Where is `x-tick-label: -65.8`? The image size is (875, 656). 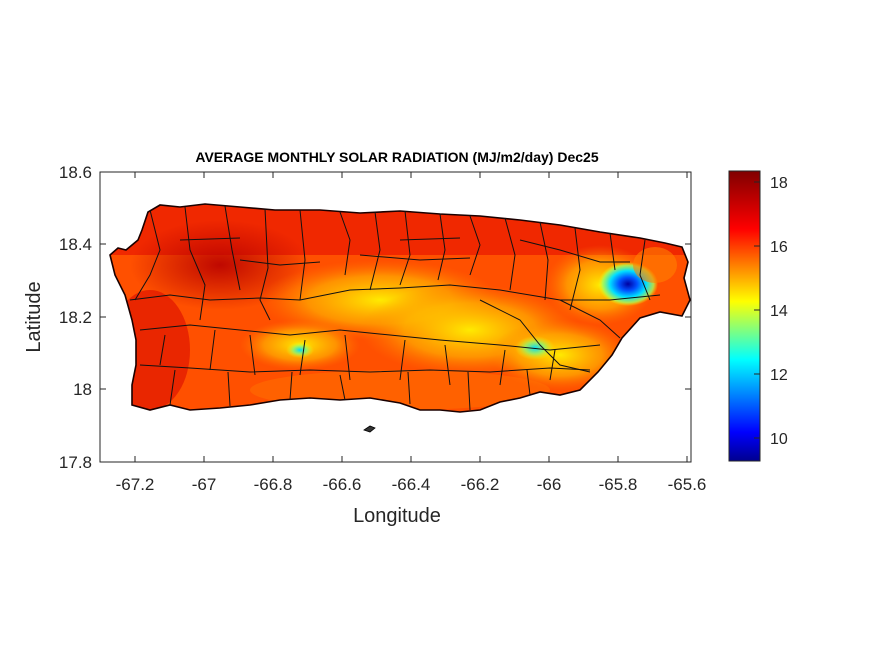 x-tick-label: -65.8 is located at coordinates (618, 484).